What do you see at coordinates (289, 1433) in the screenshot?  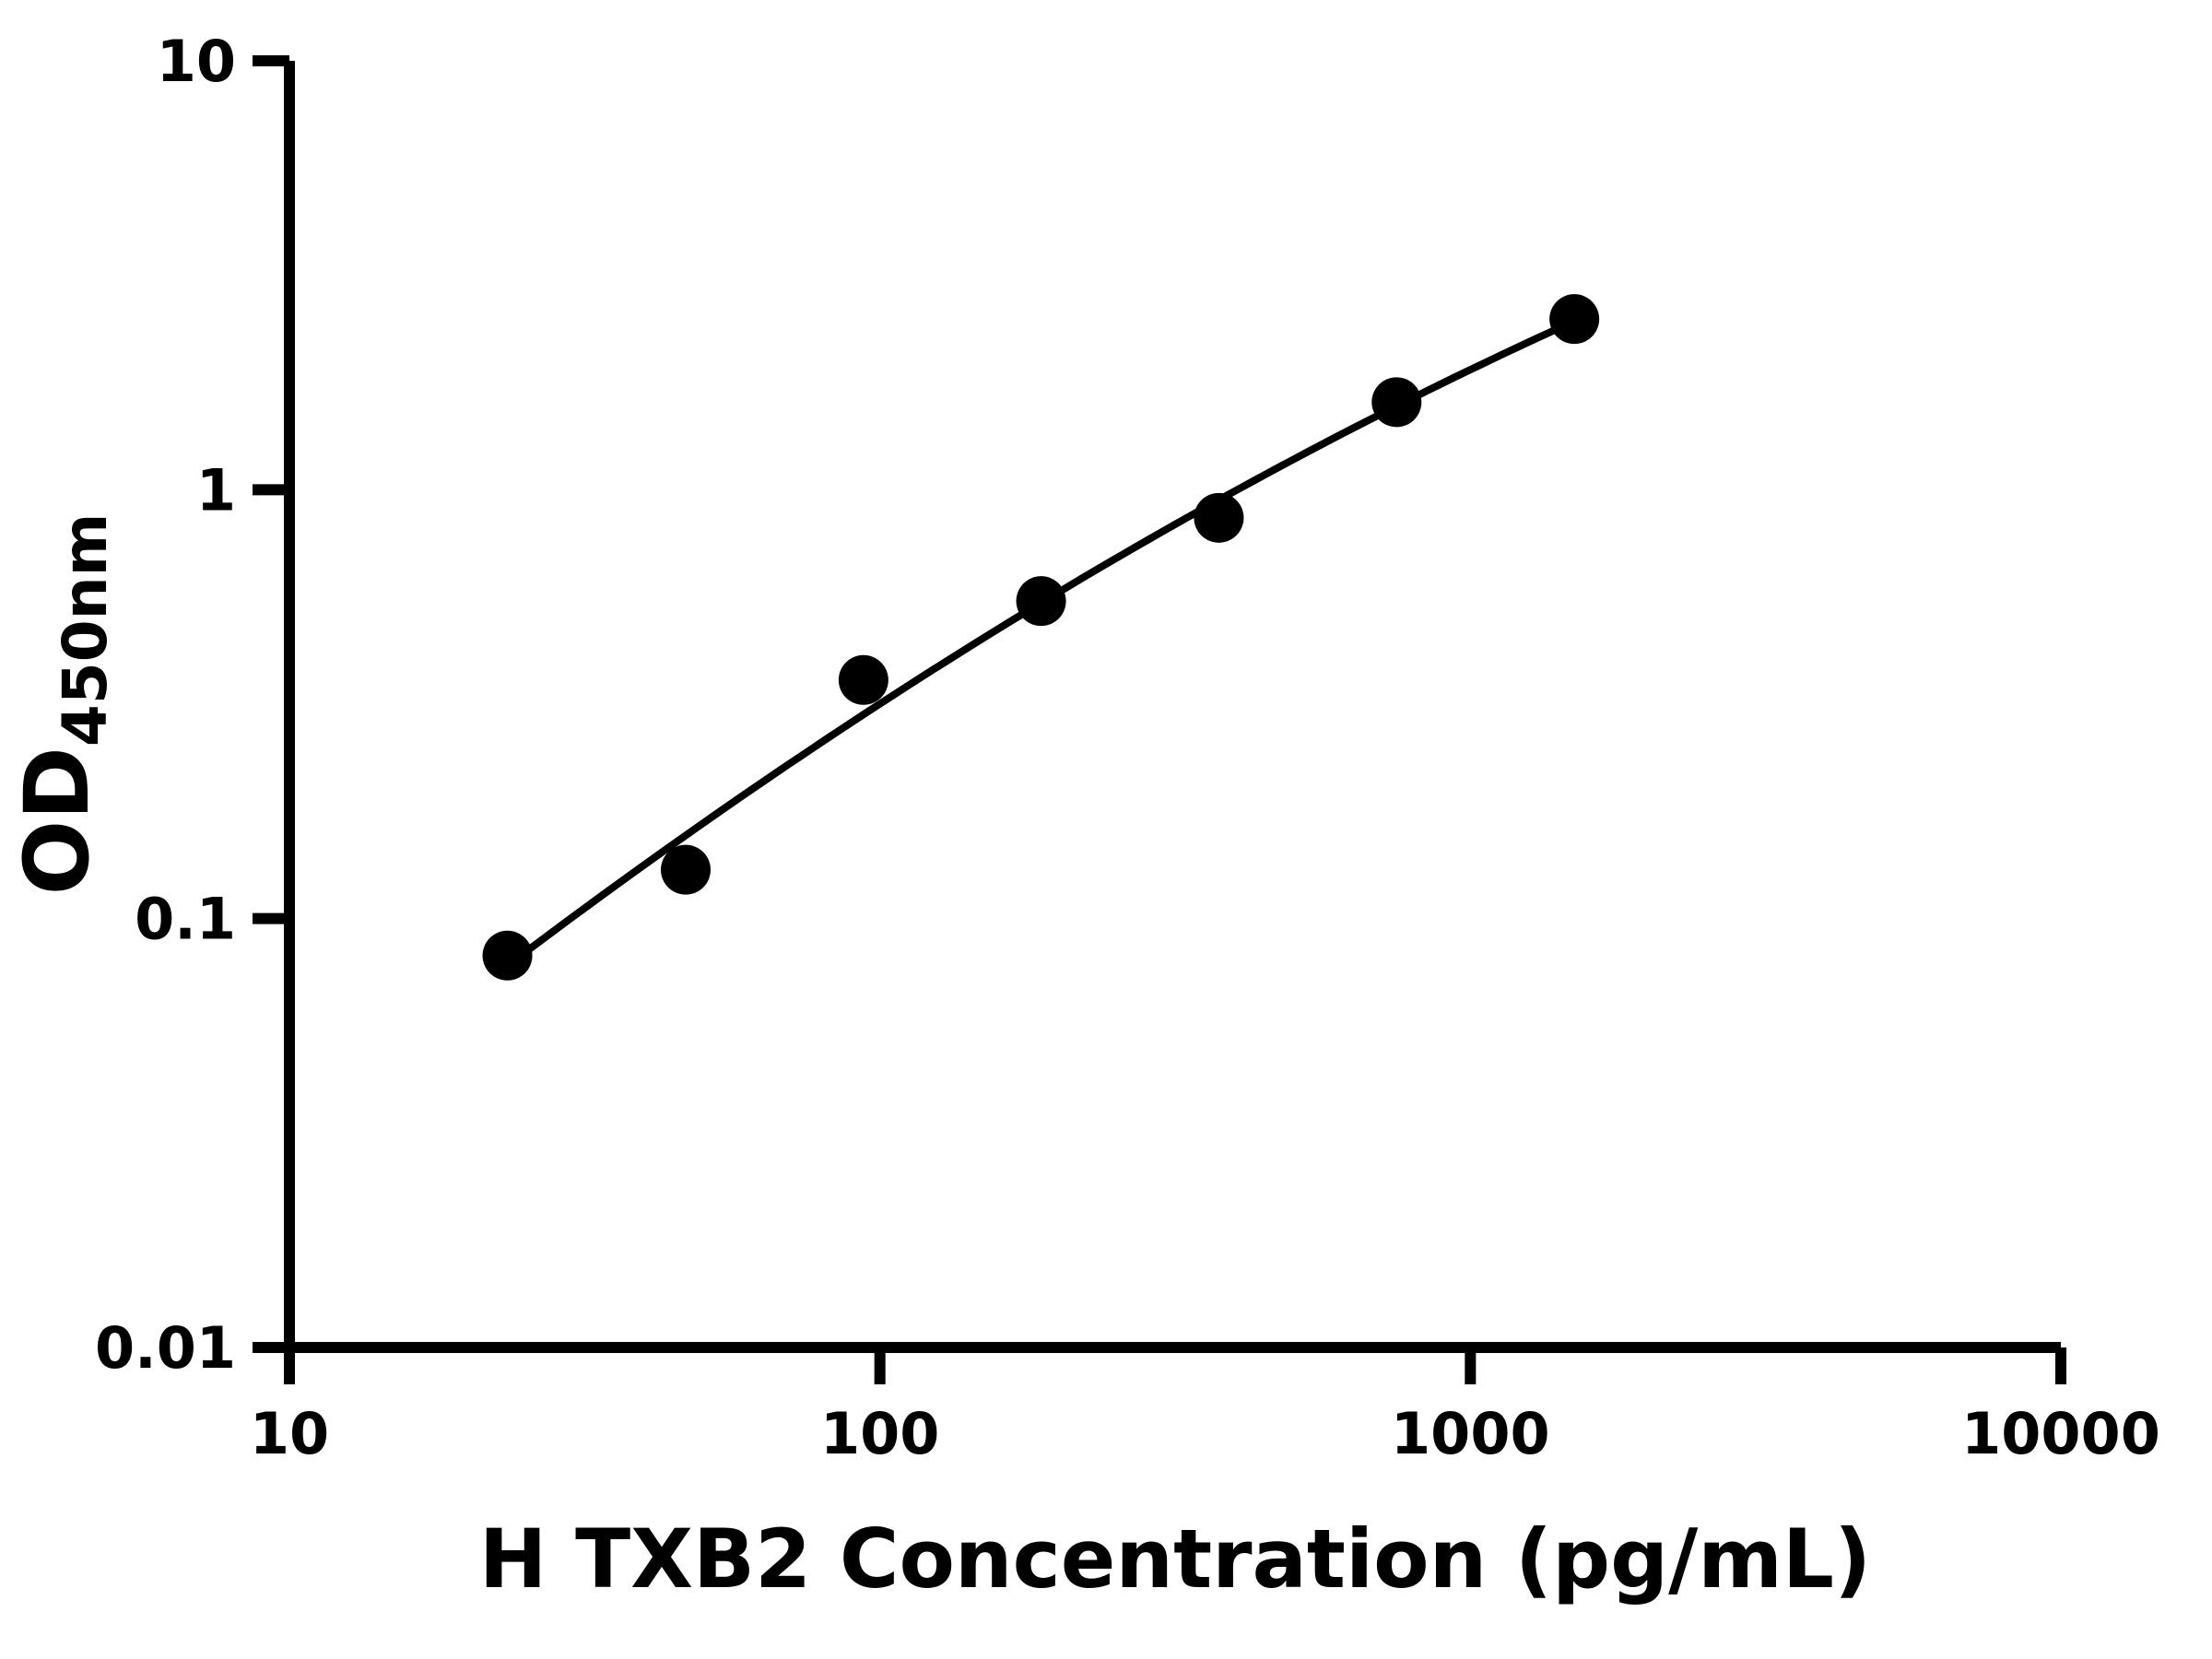 I see `x-tick-label: 10` at bounding box center [289, 1433].